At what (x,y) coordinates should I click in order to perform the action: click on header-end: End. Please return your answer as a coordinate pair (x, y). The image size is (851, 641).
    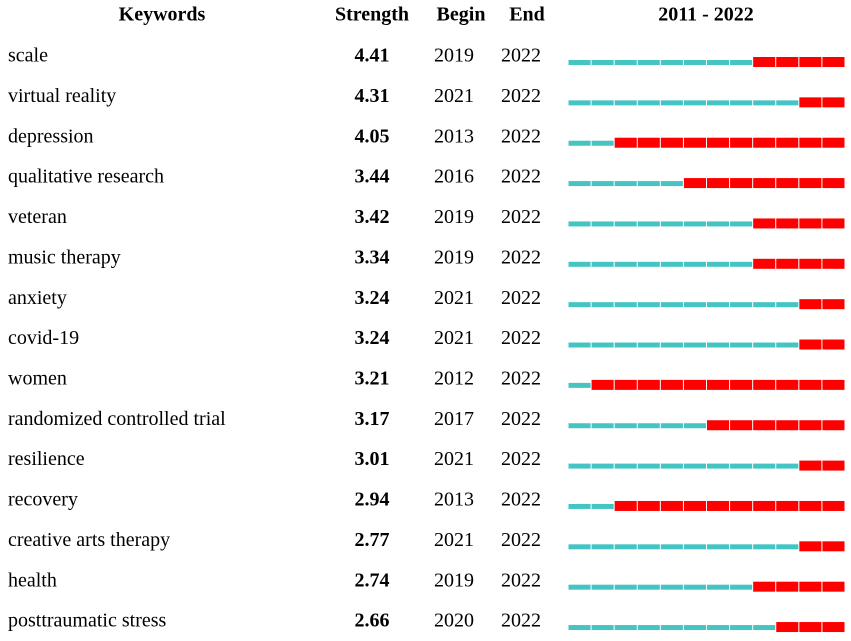
    Looking at the image, I should click on (527, 15).